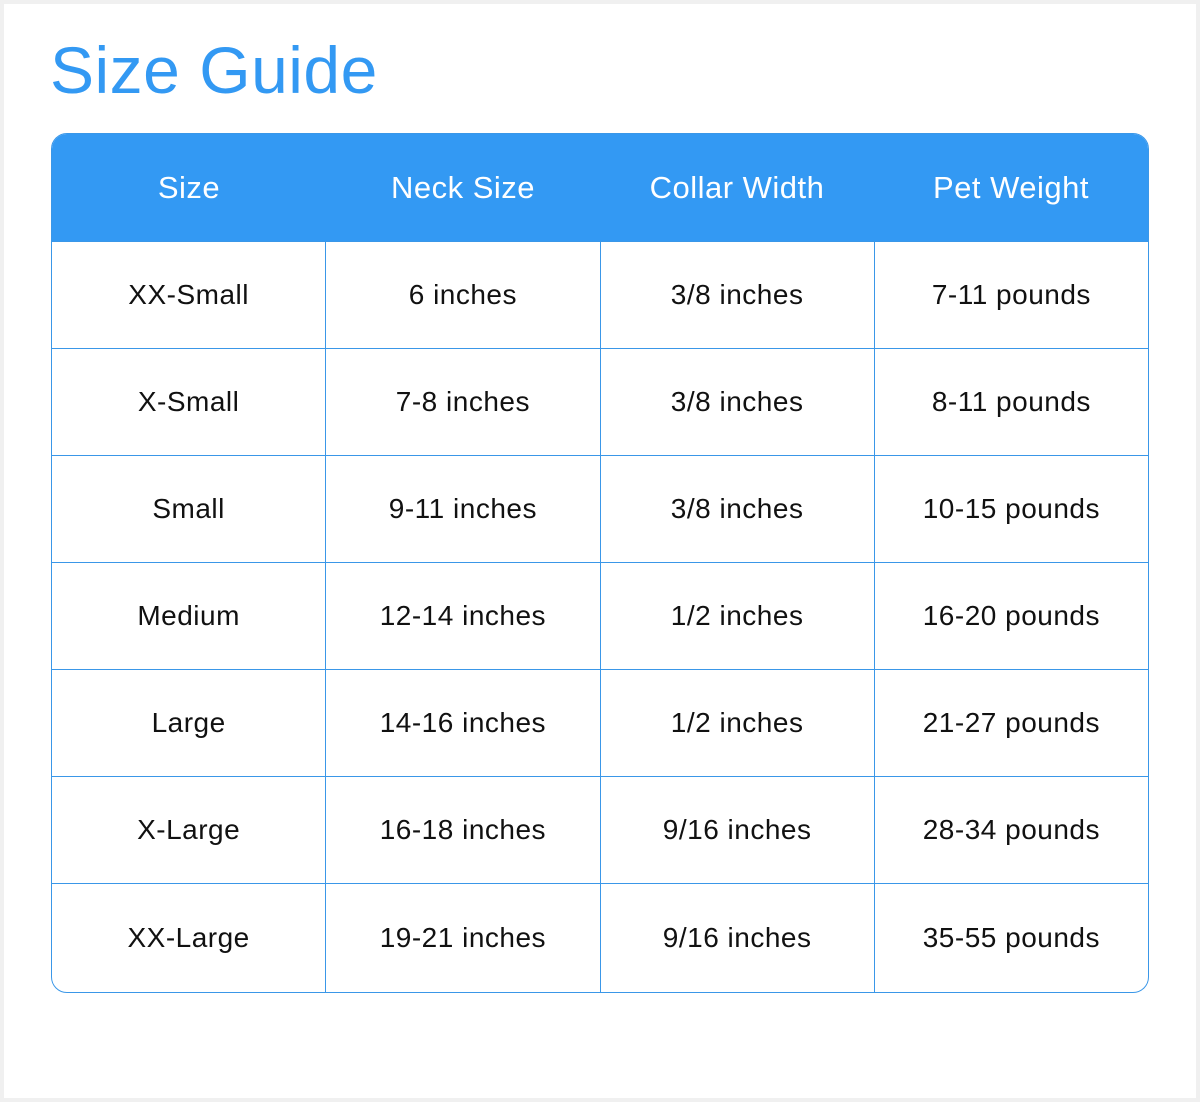 This screenshot has width=1200, height=1102. I want to click on cell-pet-weight: 21-27 pounds, so click(1010, 723).